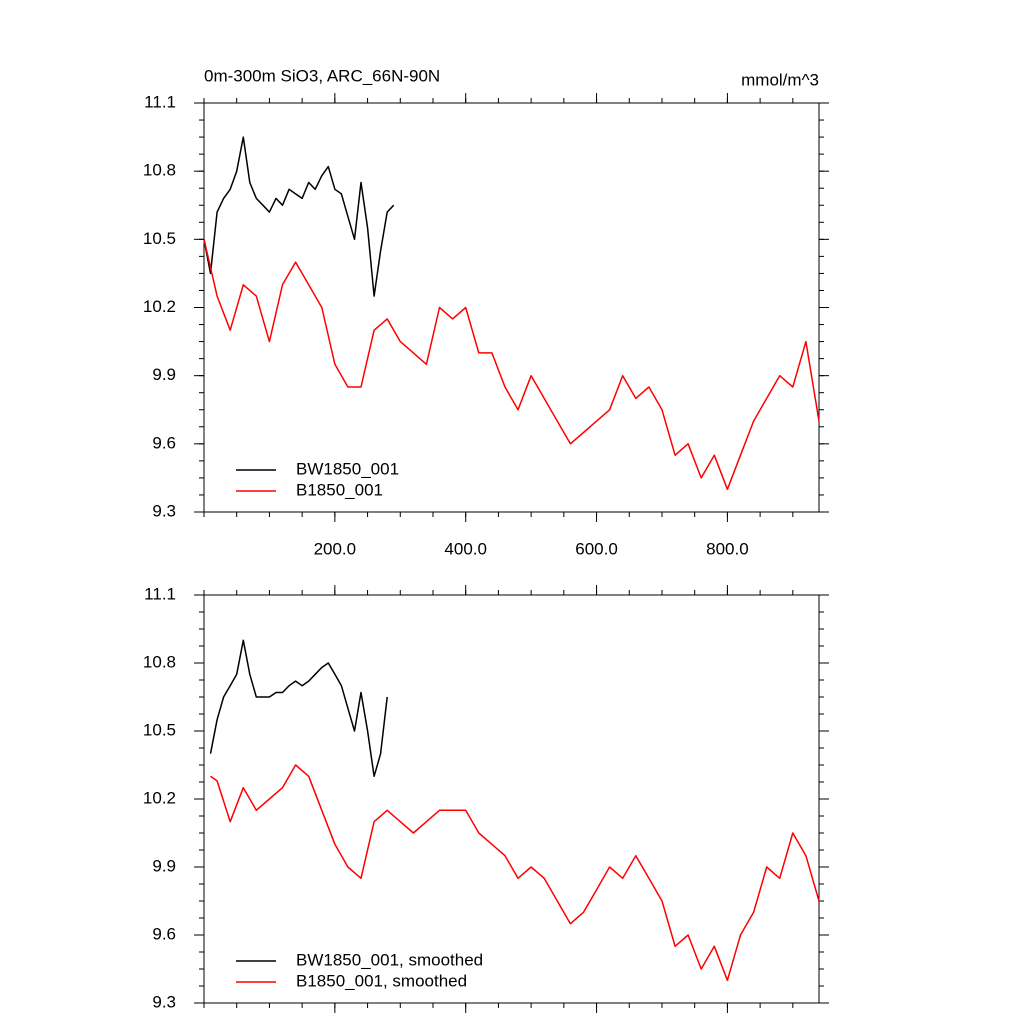  I want to click on units-label: mmol/m^3, so click(780, 79).